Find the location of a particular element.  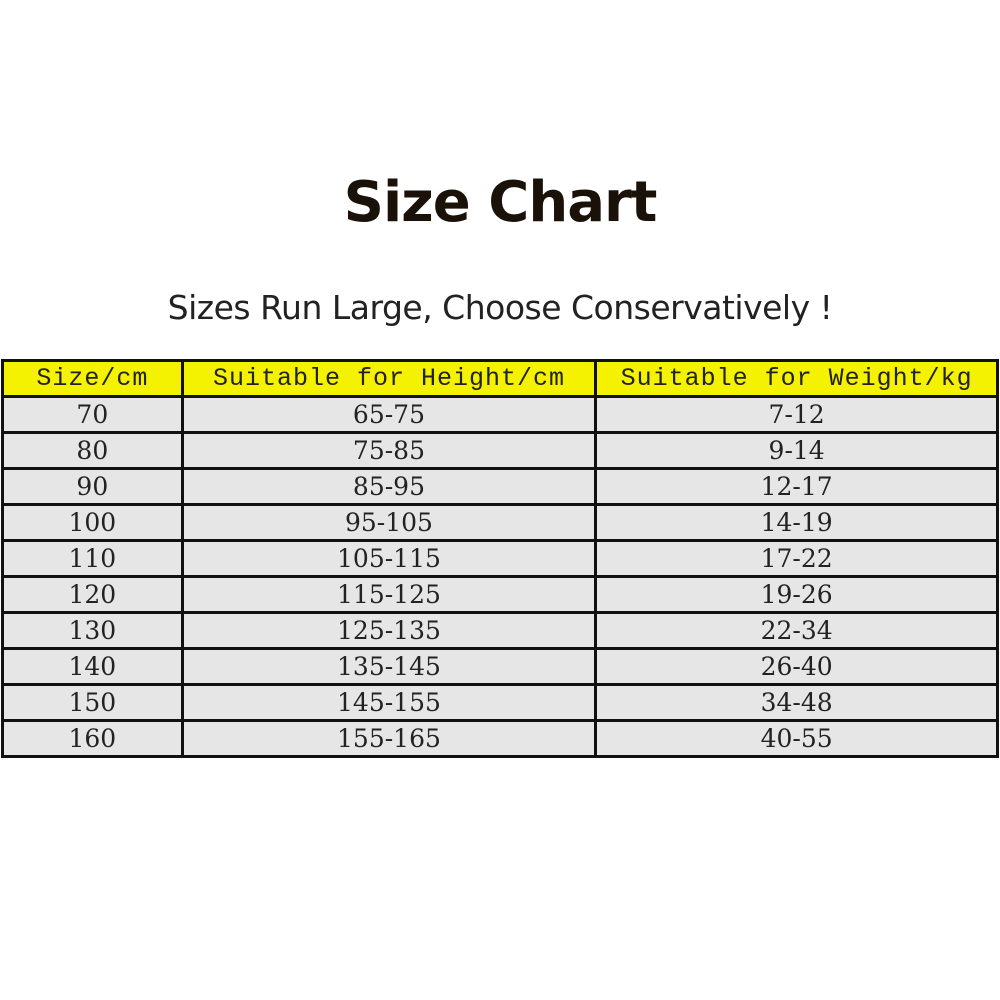

table-row: 70 65-75 7-12 is located at coordinates (500, 414).